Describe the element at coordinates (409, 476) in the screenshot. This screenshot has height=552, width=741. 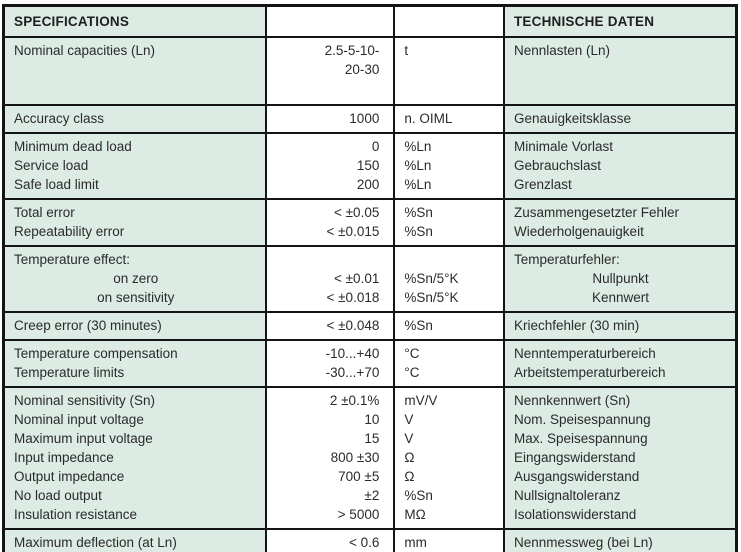
I see `cell-line: Ω` at that location.